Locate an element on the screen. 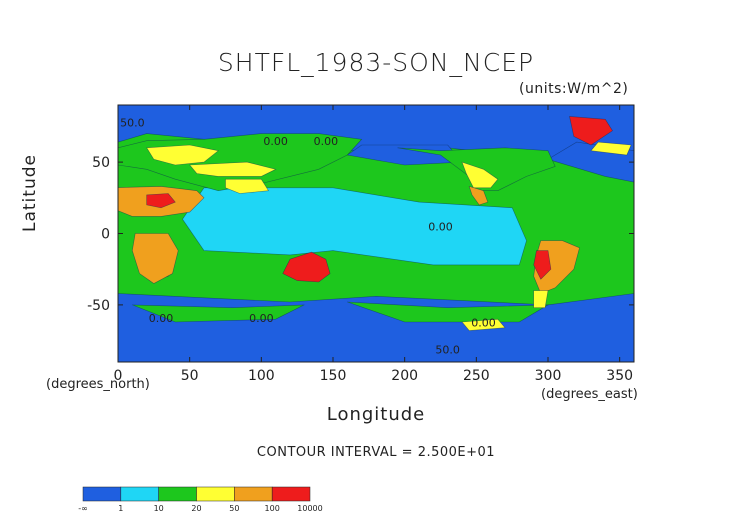  region-south-america-red is located at coordinates (542, 265).